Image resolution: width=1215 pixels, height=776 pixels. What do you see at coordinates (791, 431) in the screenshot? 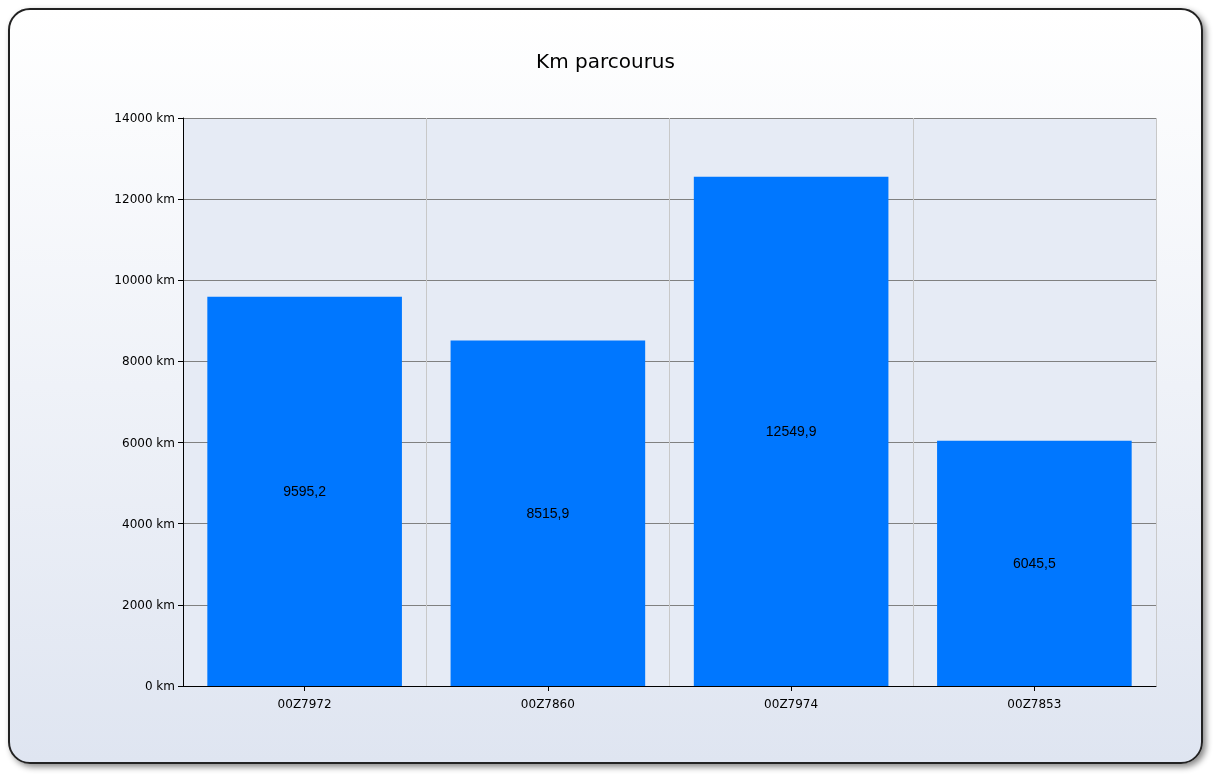
I see `data-label: 12549,9` at bounding box center [791, 431].